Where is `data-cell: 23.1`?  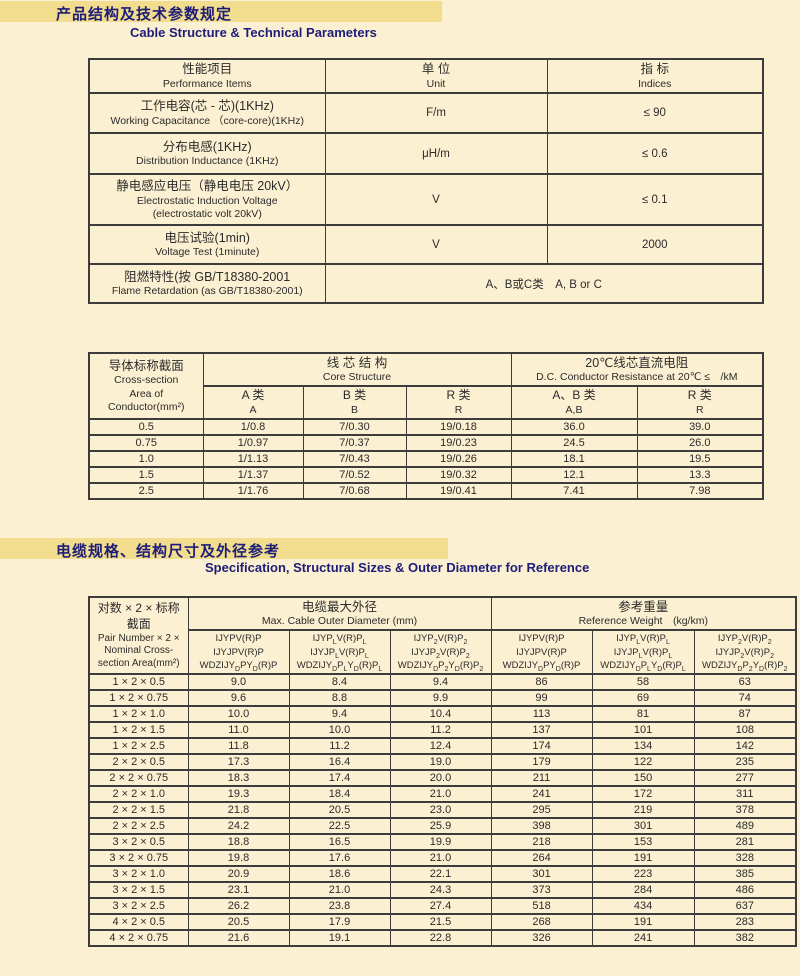
data-cell: 23.1 is located at coordinates (238, 890).